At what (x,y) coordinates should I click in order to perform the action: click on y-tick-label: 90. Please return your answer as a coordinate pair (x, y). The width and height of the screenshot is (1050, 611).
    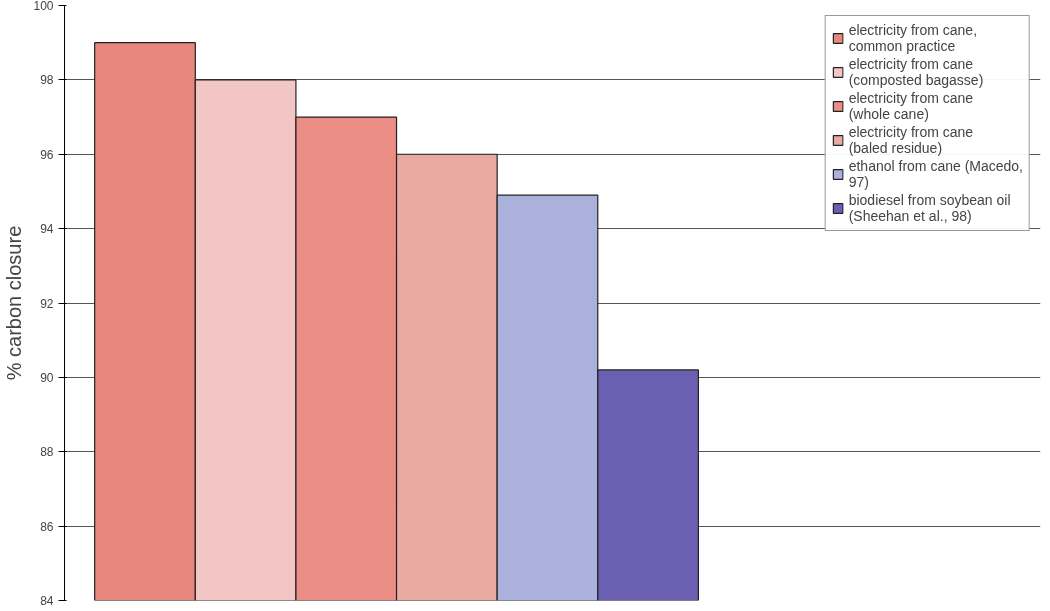
    Looking at the image, I should click on (47, 377).